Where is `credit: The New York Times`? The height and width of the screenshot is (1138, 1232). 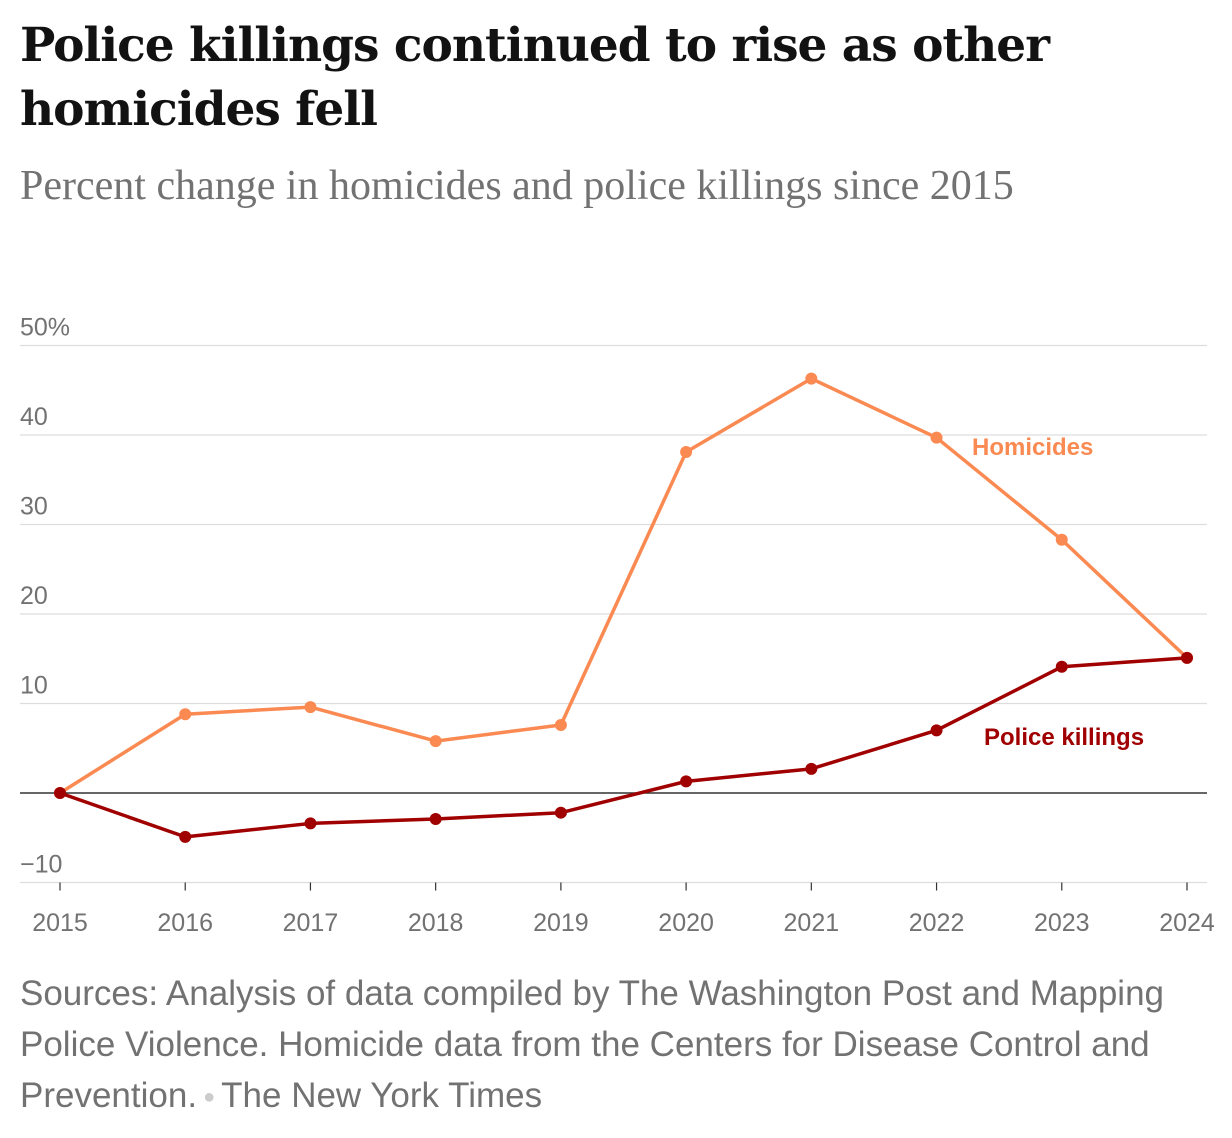
credit: The New York Times is located at coordinates (382, 1095).